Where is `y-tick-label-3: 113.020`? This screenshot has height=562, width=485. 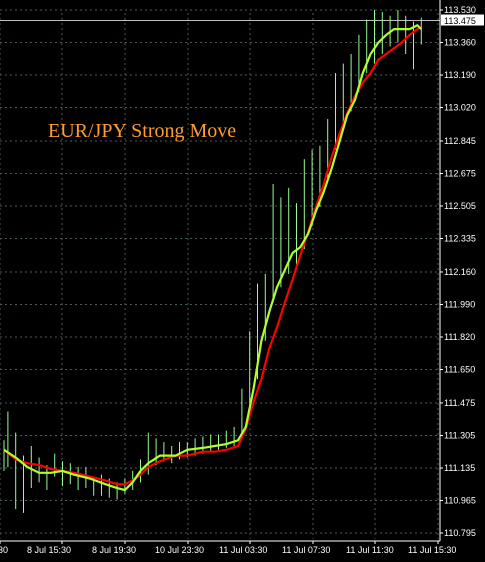
y-tick-label-3: 113.020 is located at coordinates (460, 108).